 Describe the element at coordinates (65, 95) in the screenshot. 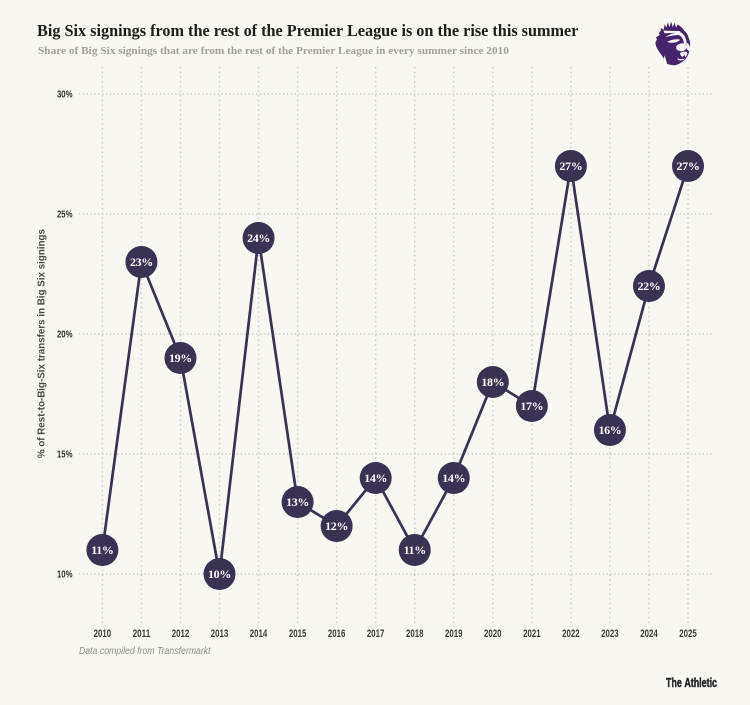

I see `svg-text: 30%` at that location.